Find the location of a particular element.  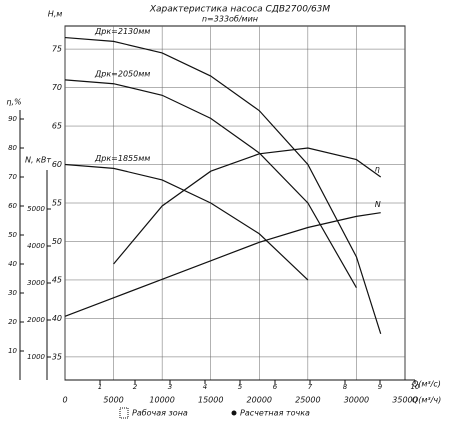

power-tick-label: 3000 is located at coordinates (36, 283).